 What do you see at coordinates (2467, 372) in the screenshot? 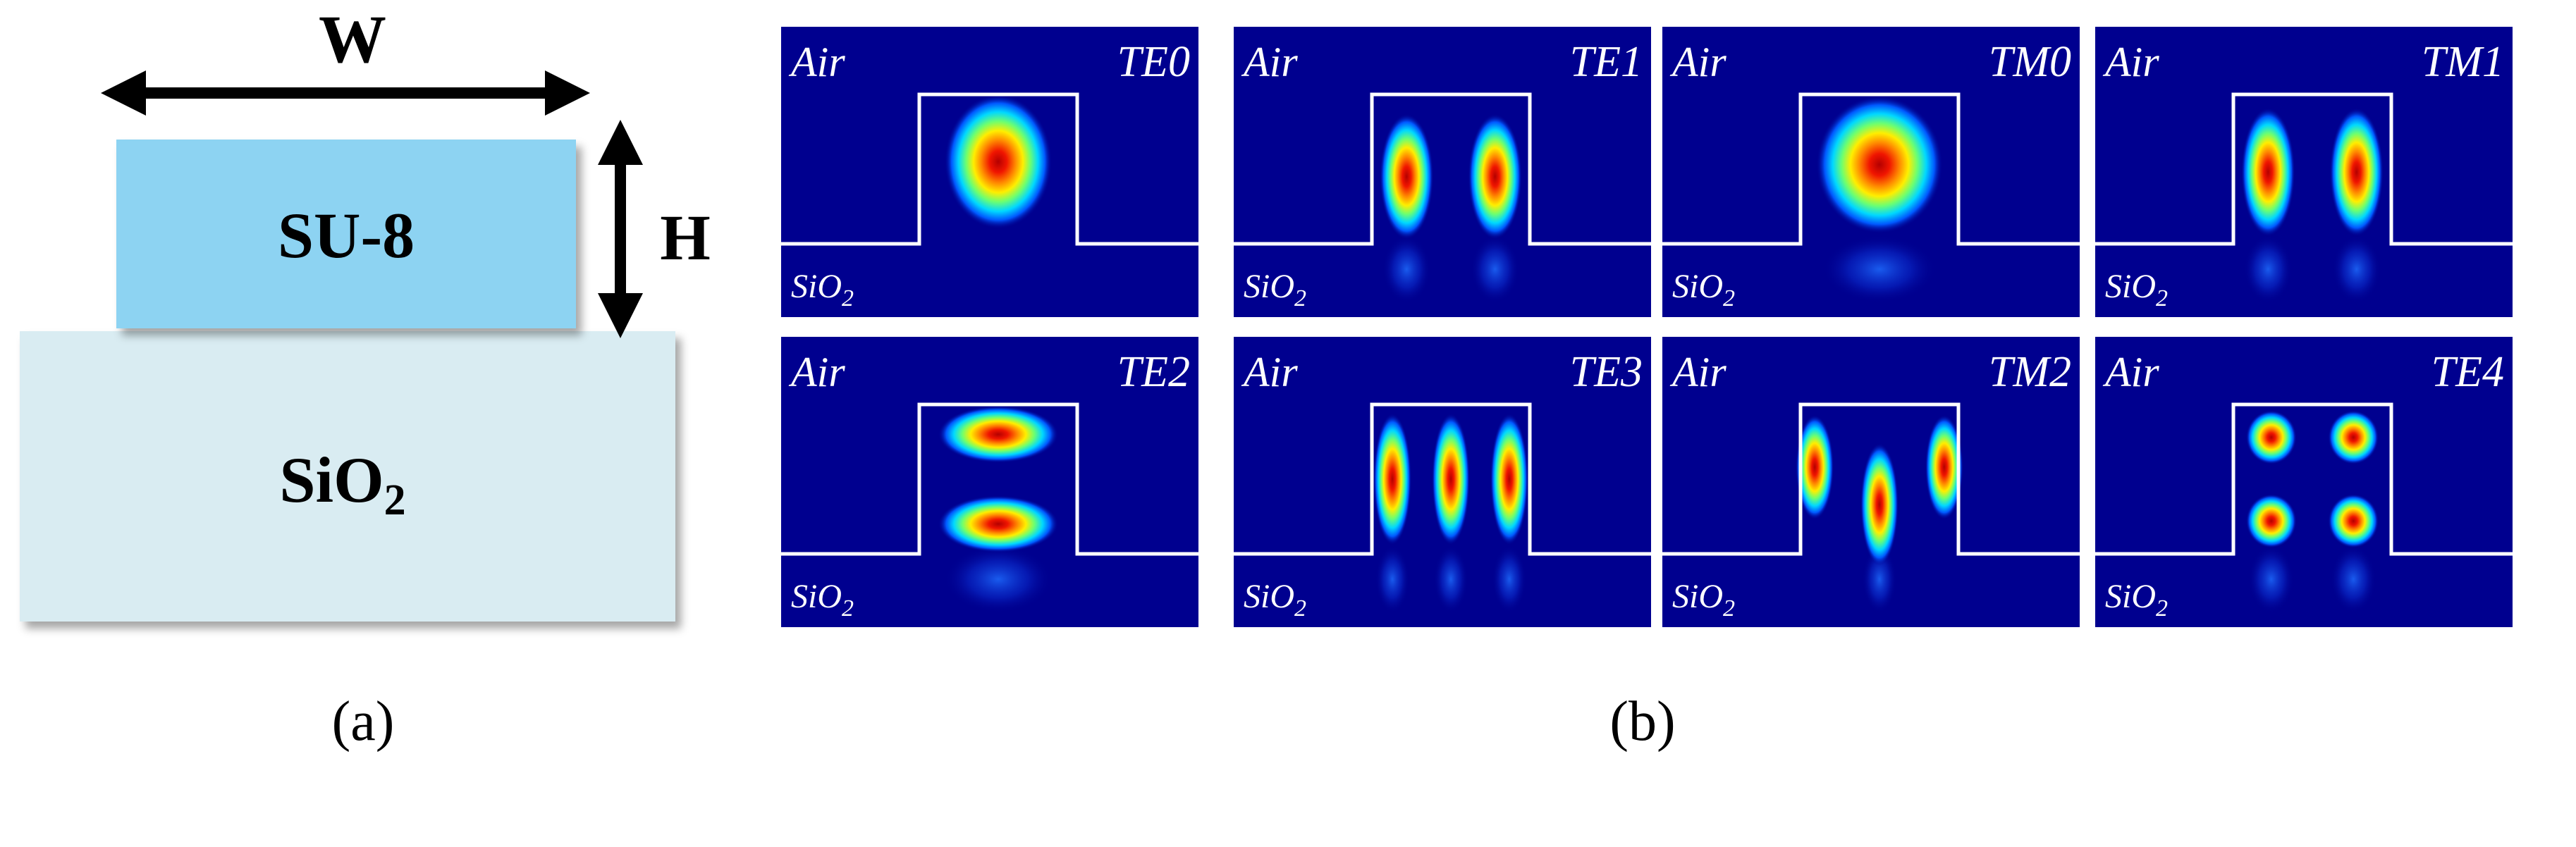
I see `mode-label: TE4` at bounding box center [2467, 372].